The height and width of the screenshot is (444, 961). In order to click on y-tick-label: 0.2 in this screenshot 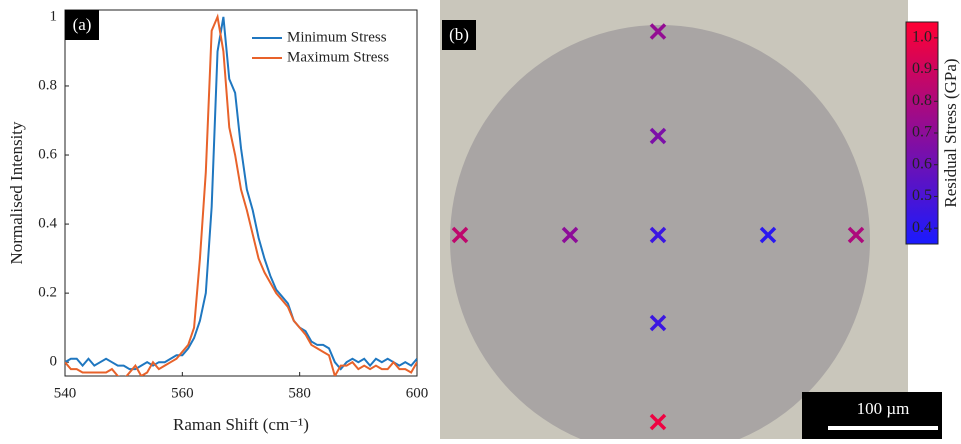, I will do `click(47, 293)`.